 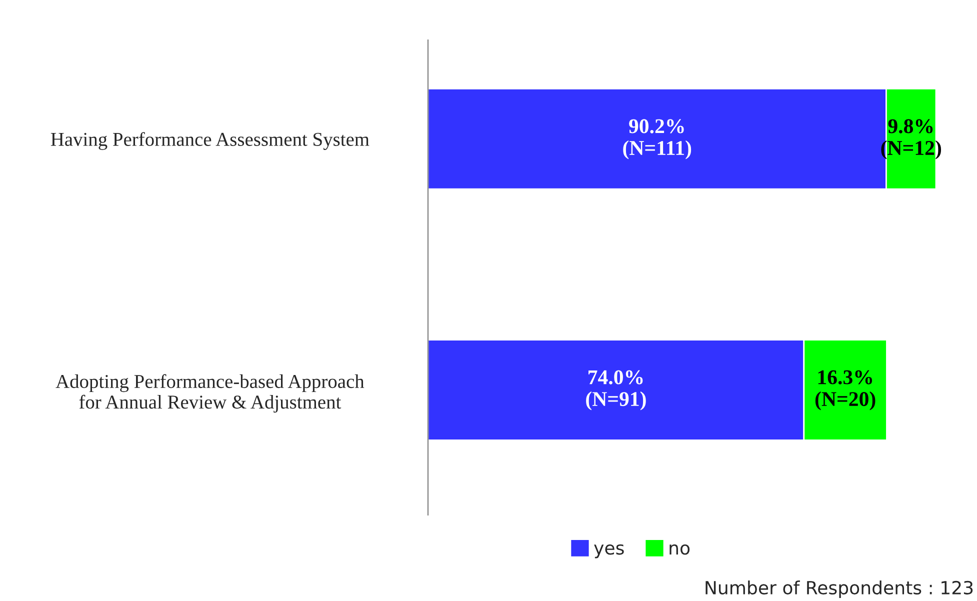 I want to click on legend-label: yes, so click(x=609, y=551).